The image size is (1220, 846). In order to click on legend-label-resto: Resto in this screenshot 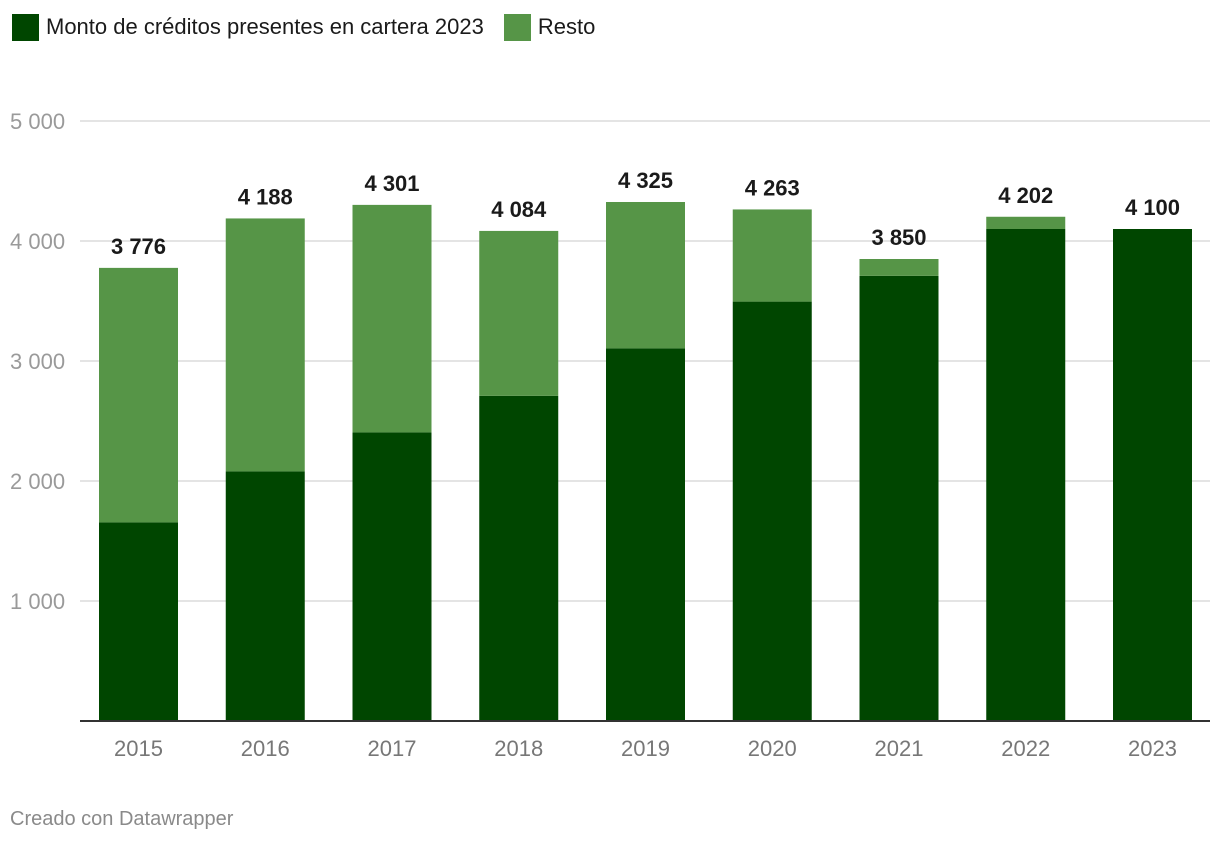, I will do `click(566, 26)`.